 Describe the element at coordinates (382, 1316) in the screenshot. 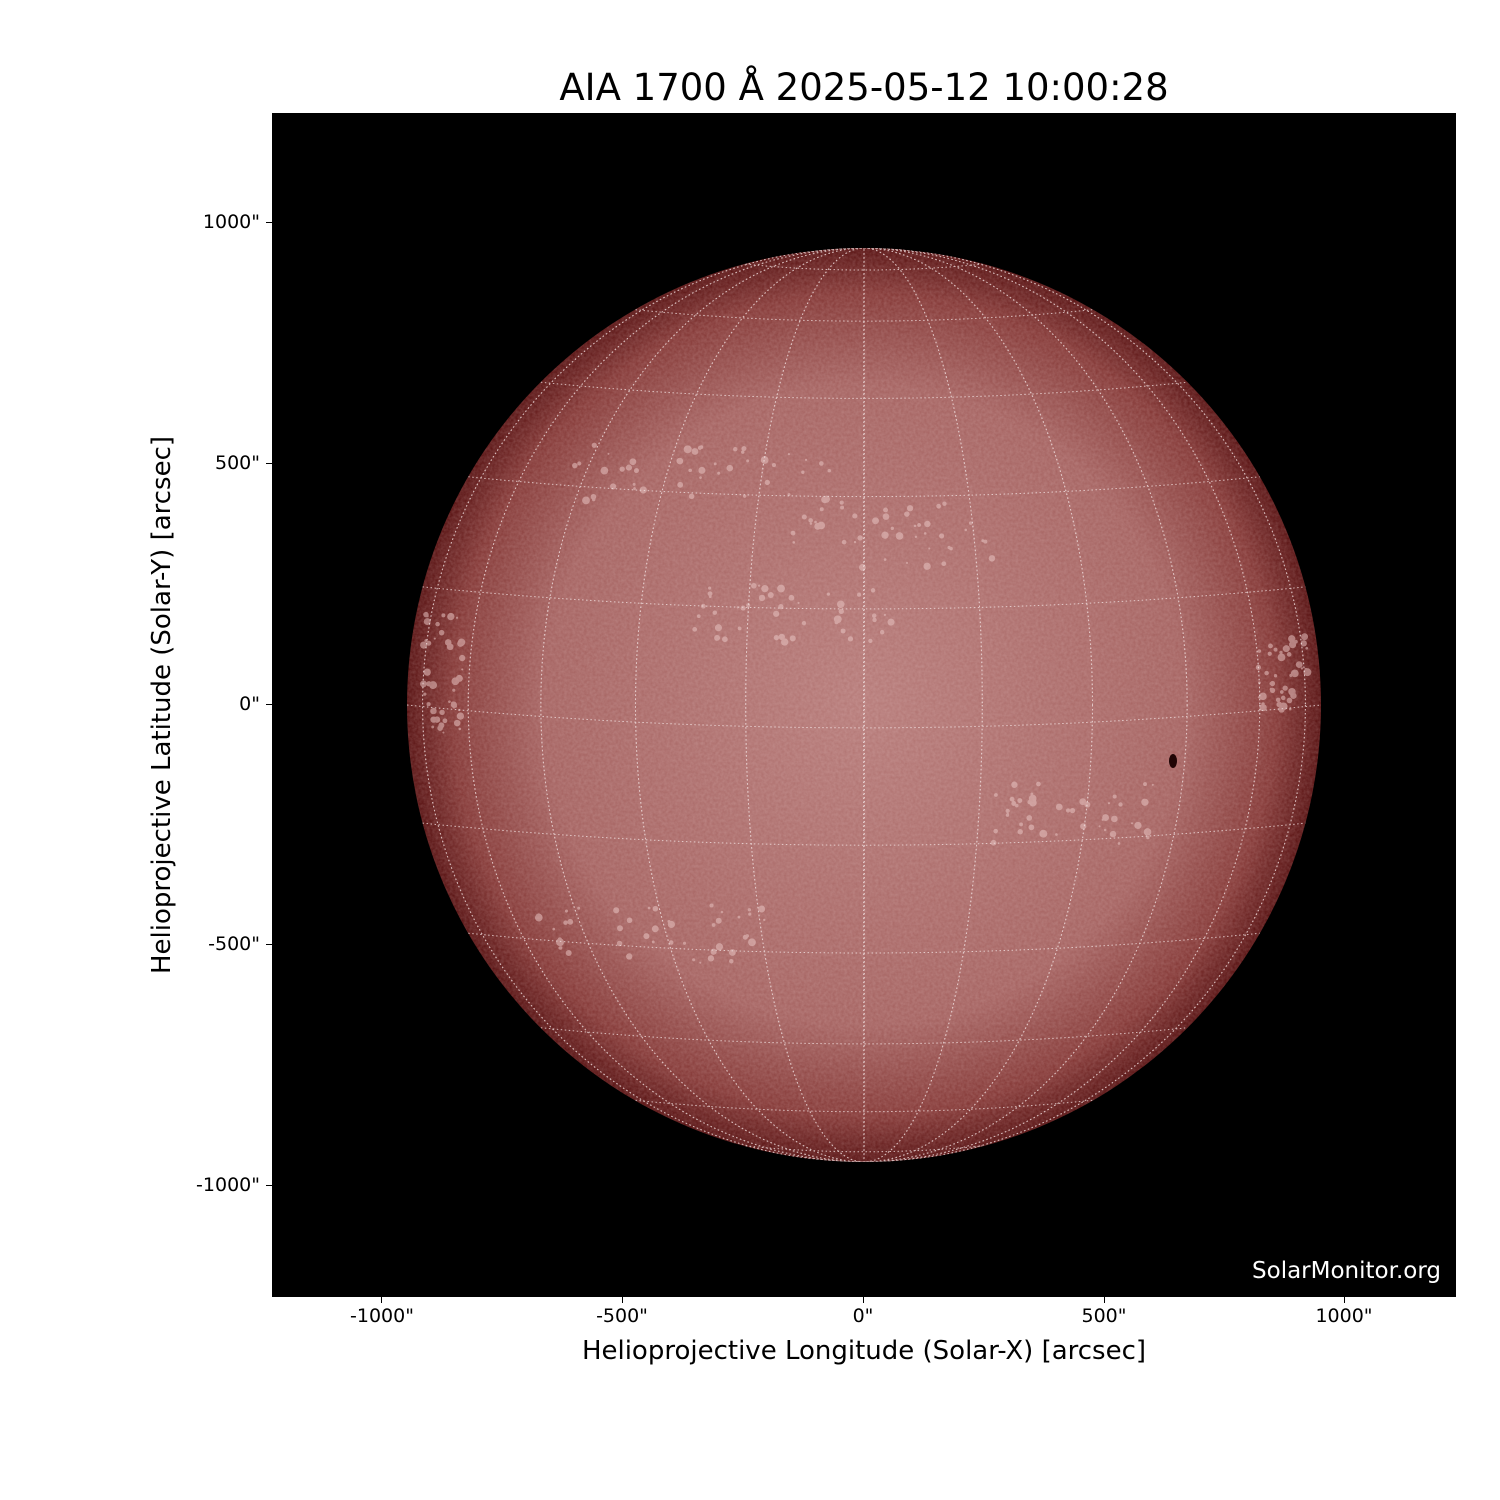

I see `x-tick-label: -1000"` at that location.